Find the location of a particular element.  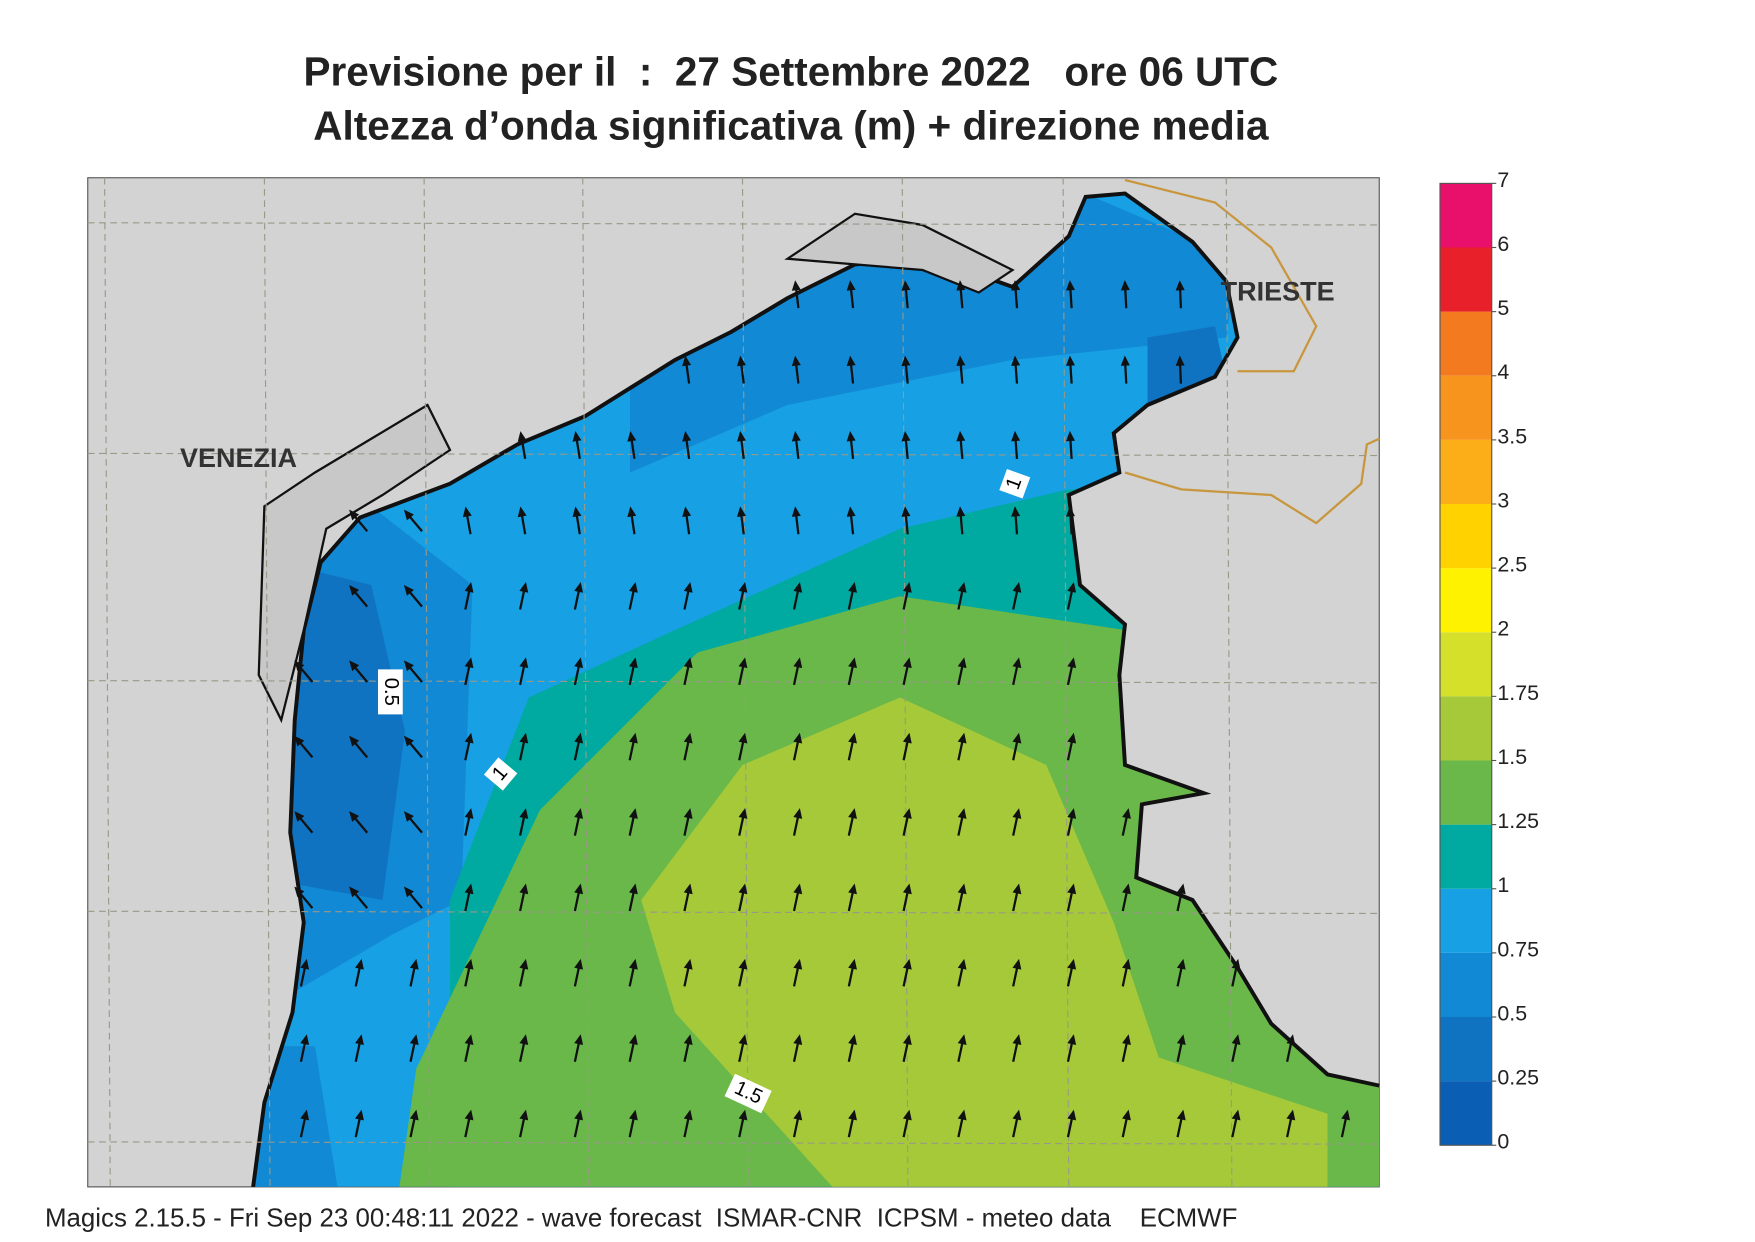

colorbar-tick-label: 4 is located at coordinates (1503, 372).